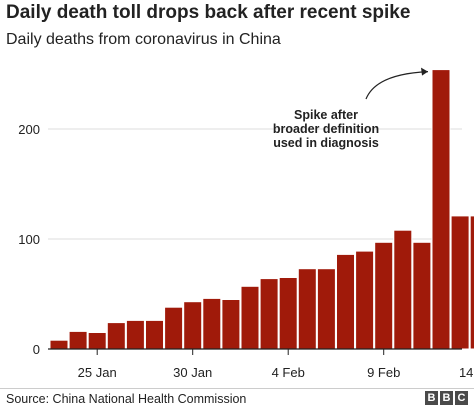 This screenshot has height=407, width=474. Describe the element at coordinates (431, 398) in the screenshot. I see `bbc-logo-letter-1: B` at that location.